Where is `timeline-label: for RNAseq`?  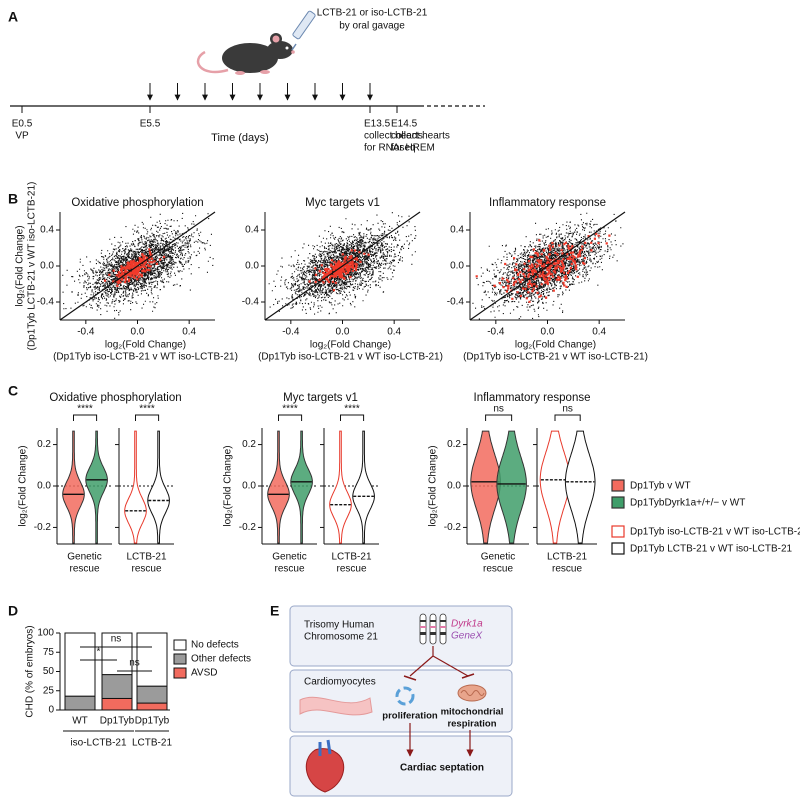 timeline-label: for RNAseq is located at coordinates (390, 148).